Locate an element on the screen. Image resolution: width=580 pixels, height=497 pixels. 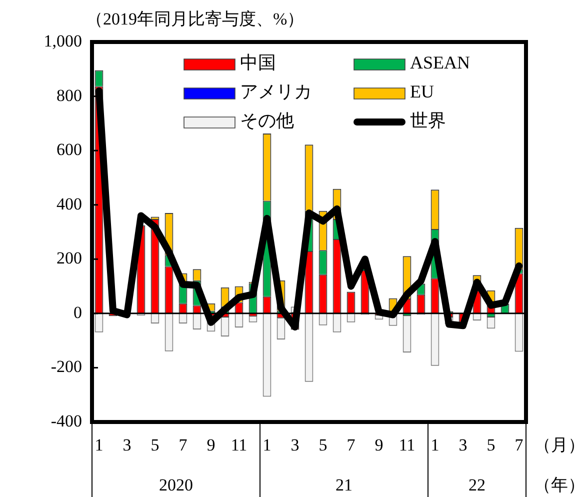
y-tick-label: 800 is located at coordinates (69, 95).